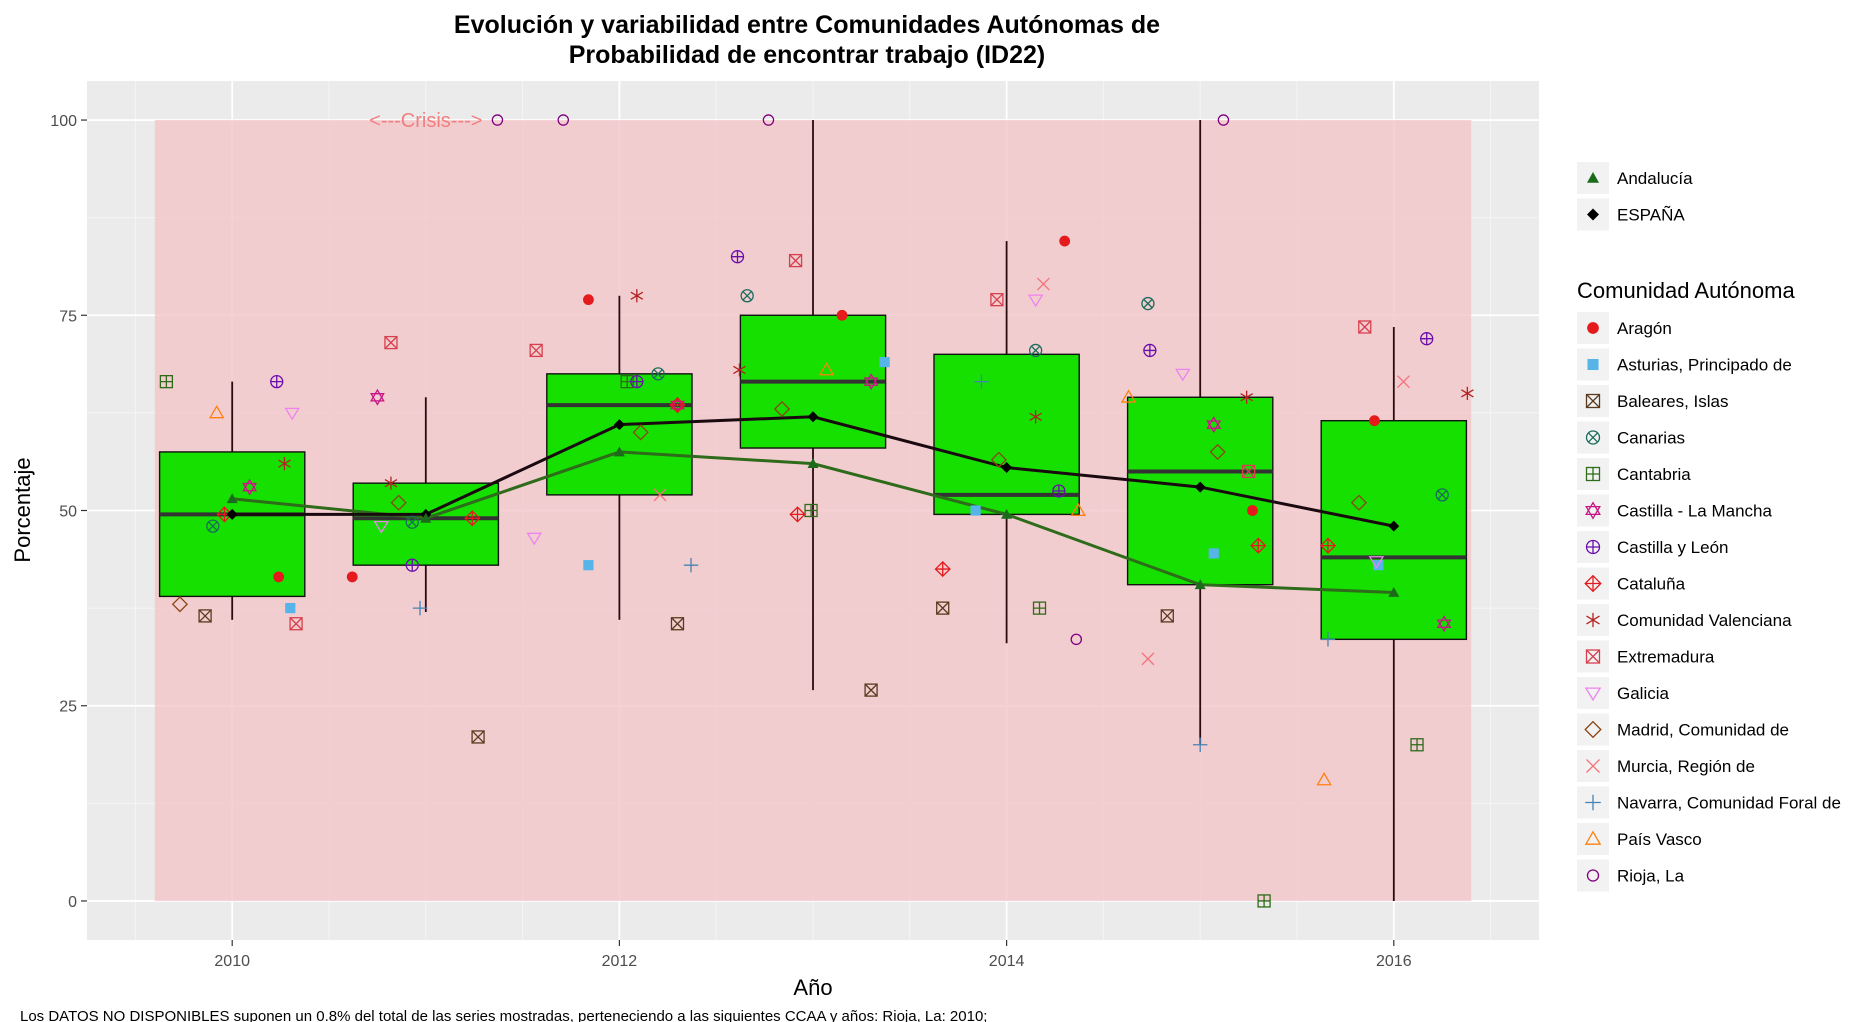  What do you see at coordinates (1686, 290) in the screenshot?
I see `legend-title: Comunidad Autónoma` at bounding box center [1686, 290].